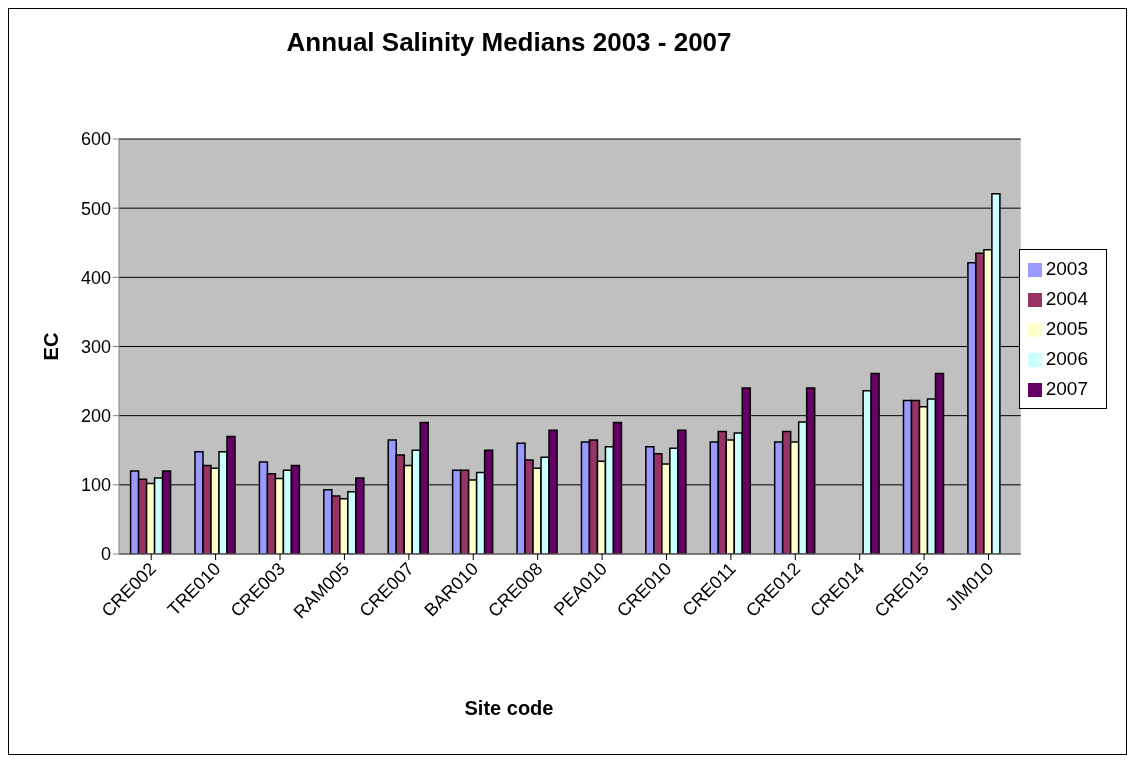 The image size is (1133, 761). Describe the element at coordinates (1066, 328) in the screenshot. I see `legend-label: 2005` at that location.